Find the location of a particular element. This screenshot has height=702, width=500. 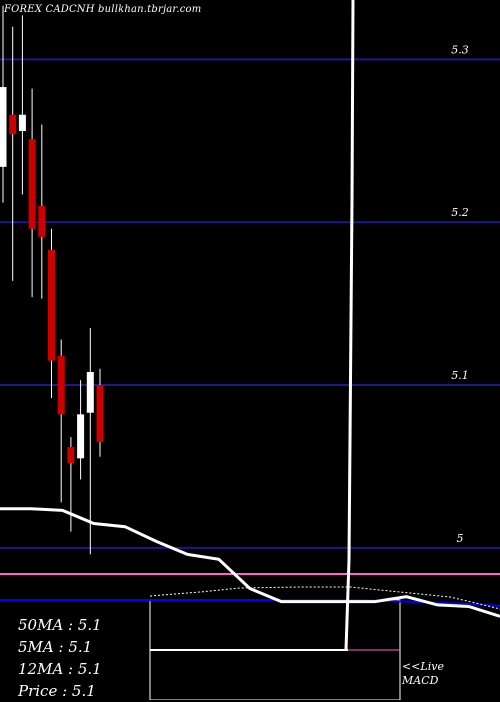

chart-watermark: FOREX CADCNH bullkhan.tbrjar.com is located at coordinates (103, 9).